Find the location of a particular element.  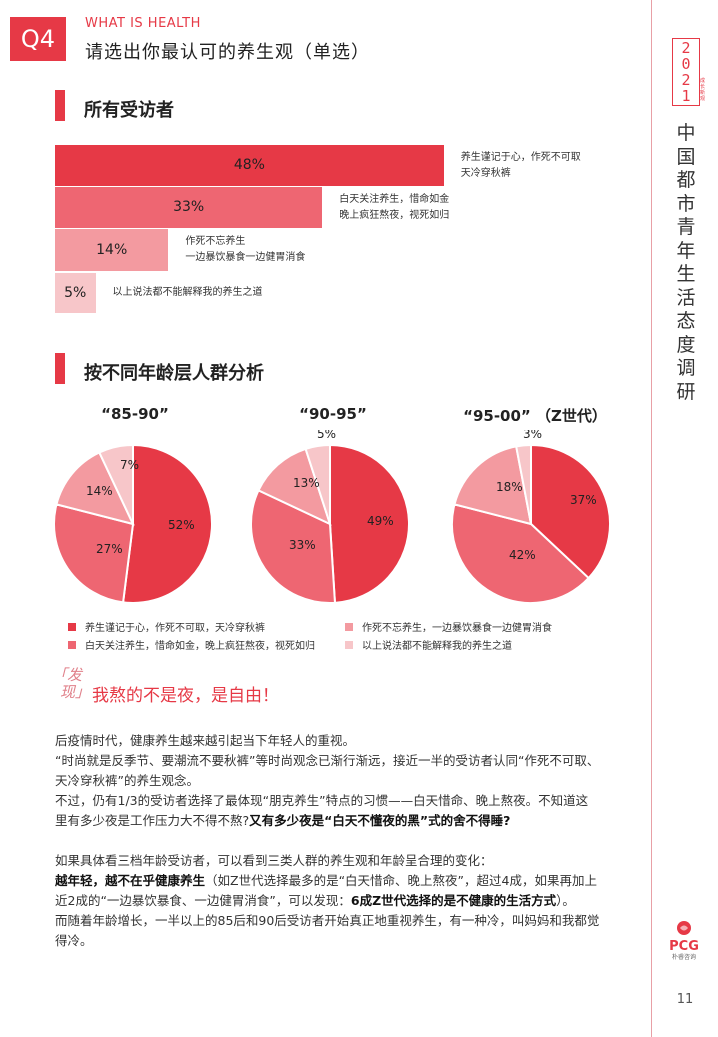

pie-chart-95-00: 37% 42% 18% 3% is located at coordinates (531, 517).